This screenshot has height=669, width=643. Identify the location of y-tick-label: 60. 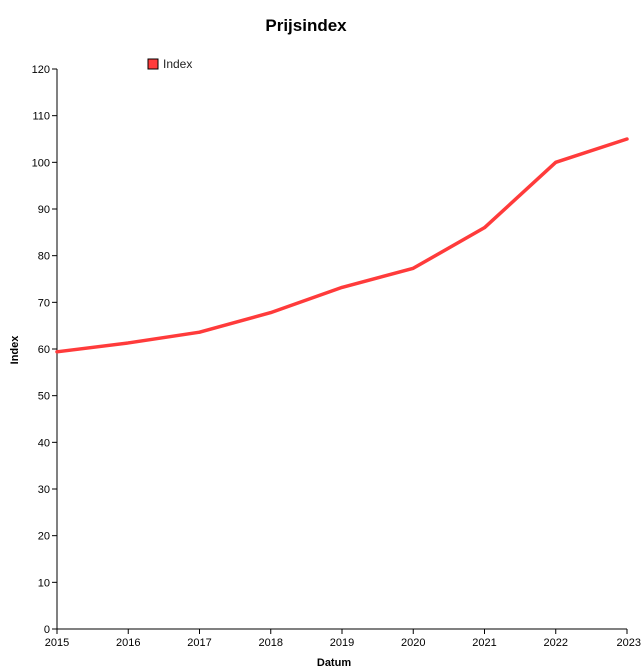
(44, 350).